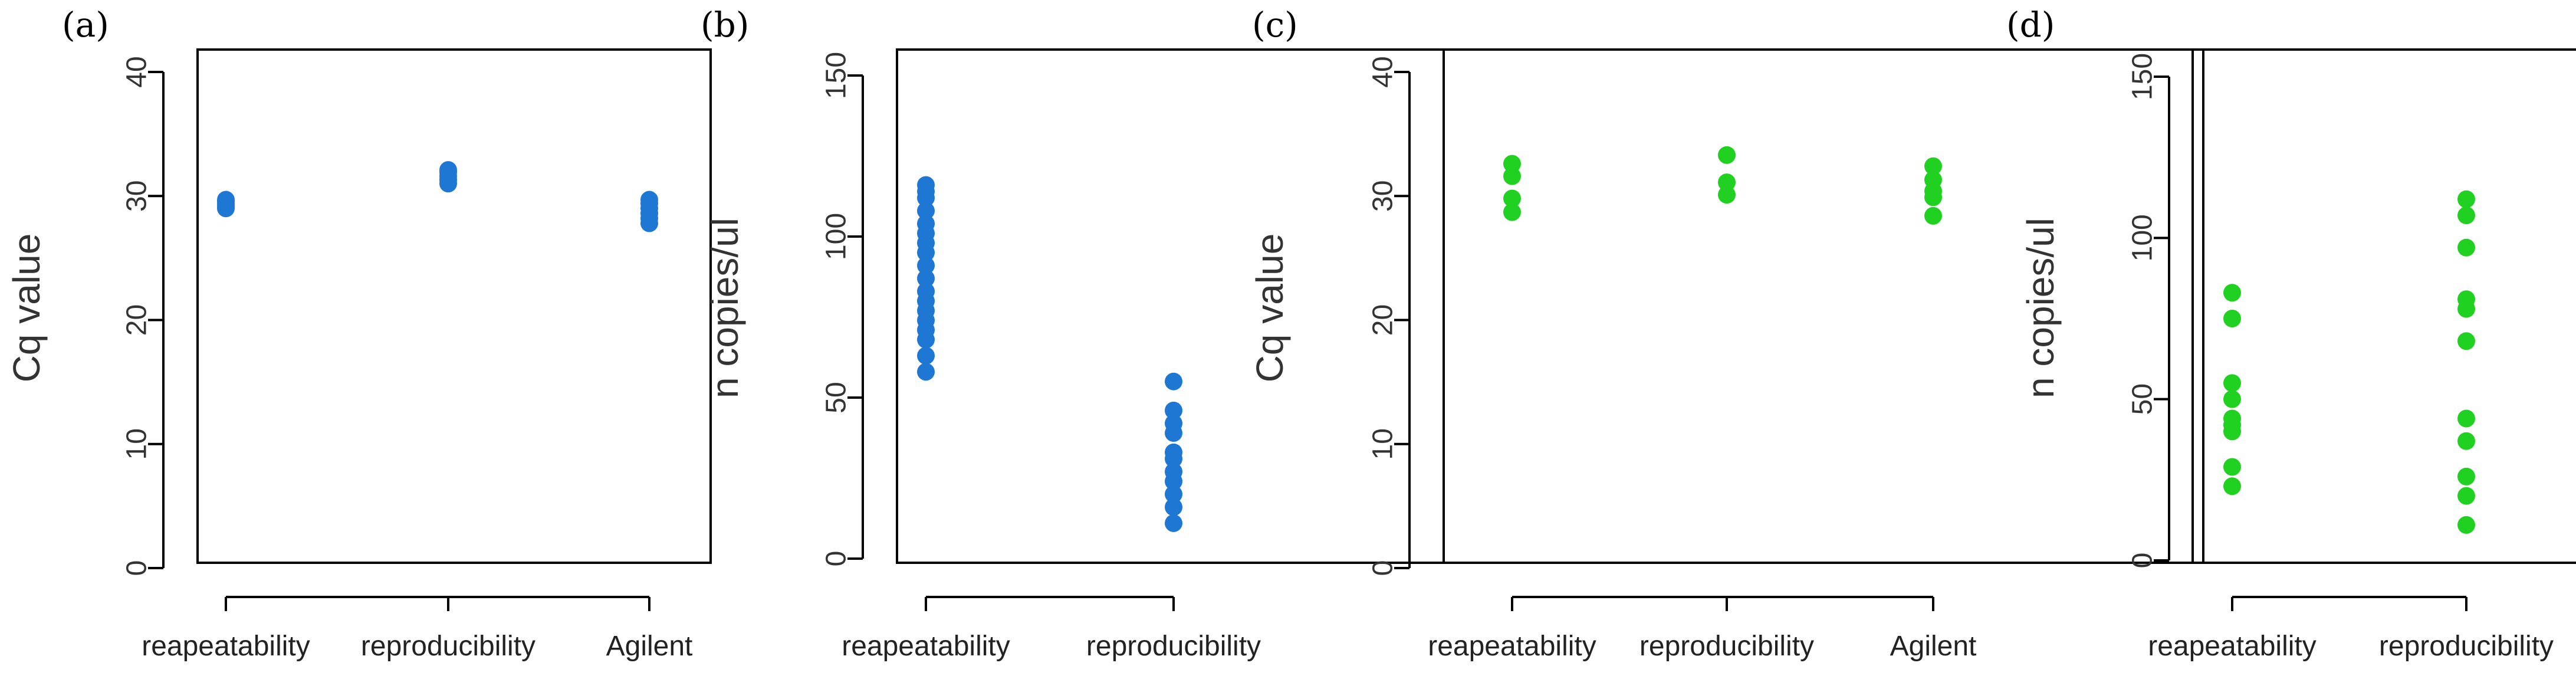 The height and width of the screenshot is (689, 2576). I want to click on panel-label: (c), so click(1275, 25).